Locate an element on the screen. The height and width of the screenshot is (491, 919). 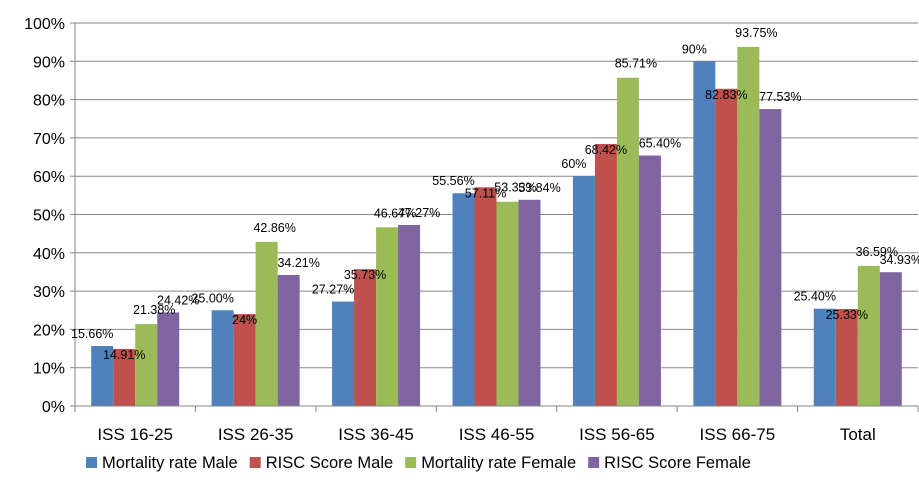
data-label: 21.38% is located at coordinates (154, 310).